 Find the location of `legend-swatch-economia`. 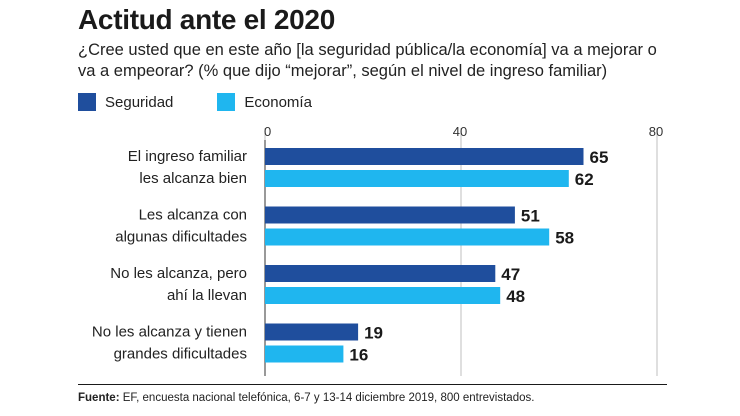

legend-swatch-economia is located at coordinates (226, 102).